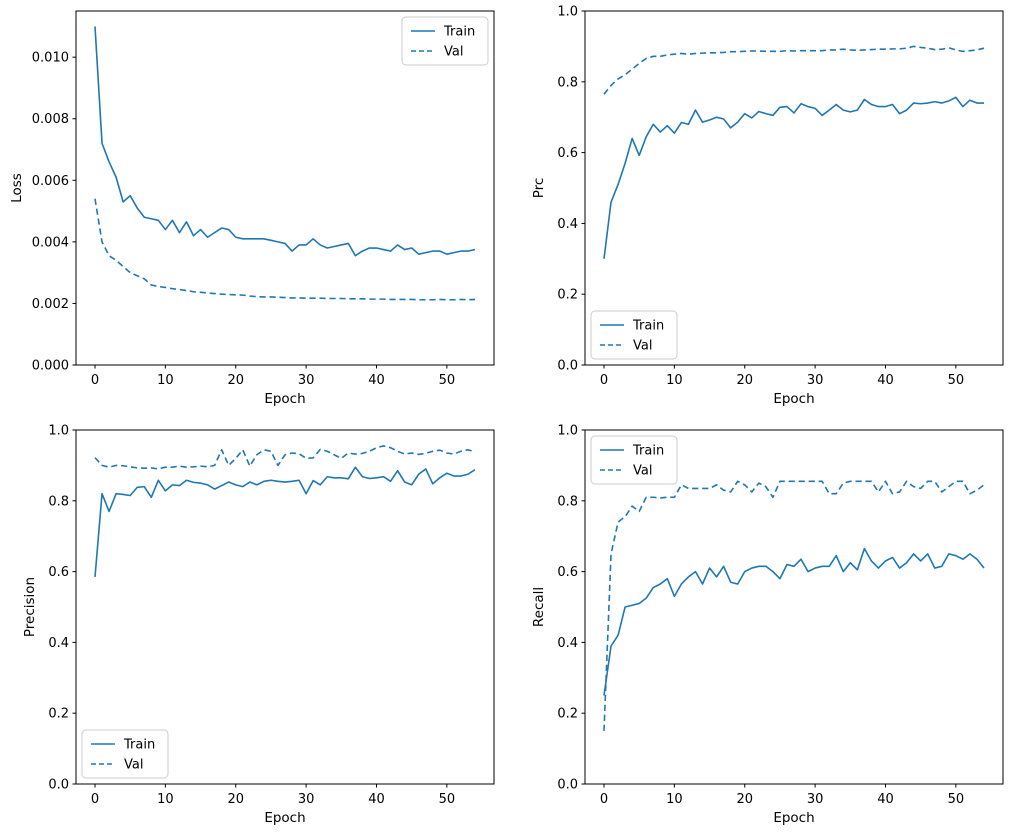 Image resolution: width=1018 pixels, height=838 pixels. I want to click on y-tick-label: 0.006, so click(50, 181).